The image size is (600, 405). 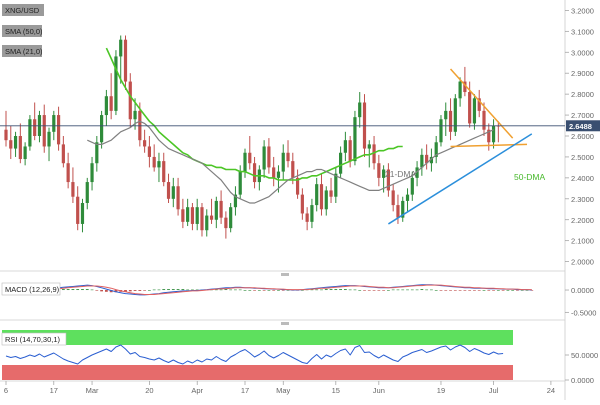 What do you see at coordinates (285, 274) in the screenshot?
I see `pane-resize-handle-macd` at bounding box center [285, 274].